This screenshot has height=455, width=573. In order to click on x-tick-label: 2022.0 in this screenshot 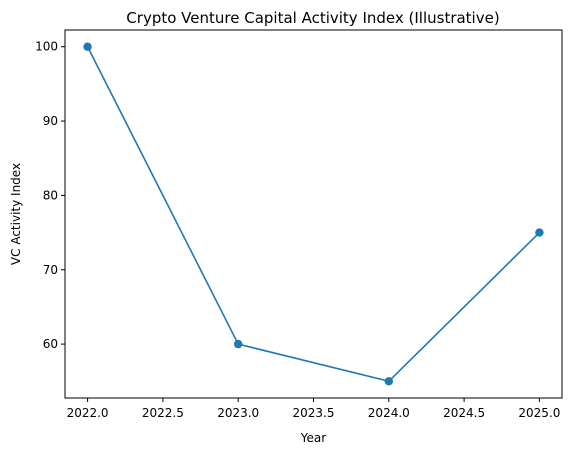, I will do `click(88, 413)`.